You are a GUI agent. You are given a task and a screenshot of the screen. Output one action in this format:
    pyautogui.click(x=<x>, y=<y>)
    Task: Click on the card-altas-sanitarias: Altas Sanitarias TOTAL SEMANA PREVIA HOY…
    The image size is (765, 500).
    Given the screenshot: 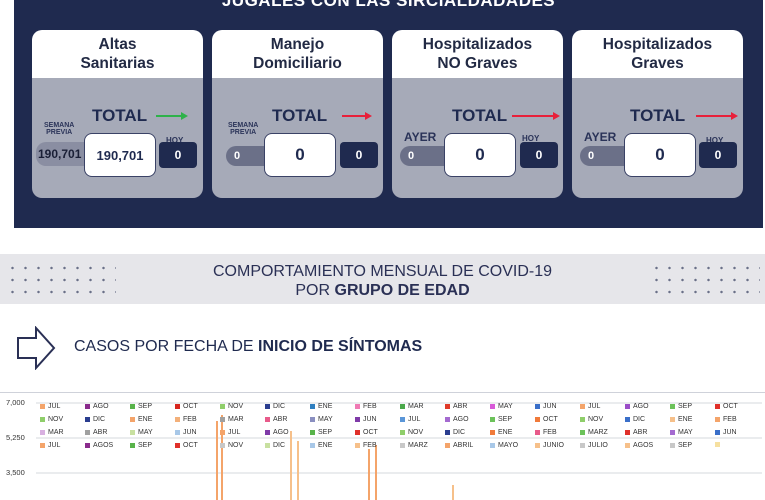 What is the action you would take?
    pyautogui.click(x=117, y=114)
    